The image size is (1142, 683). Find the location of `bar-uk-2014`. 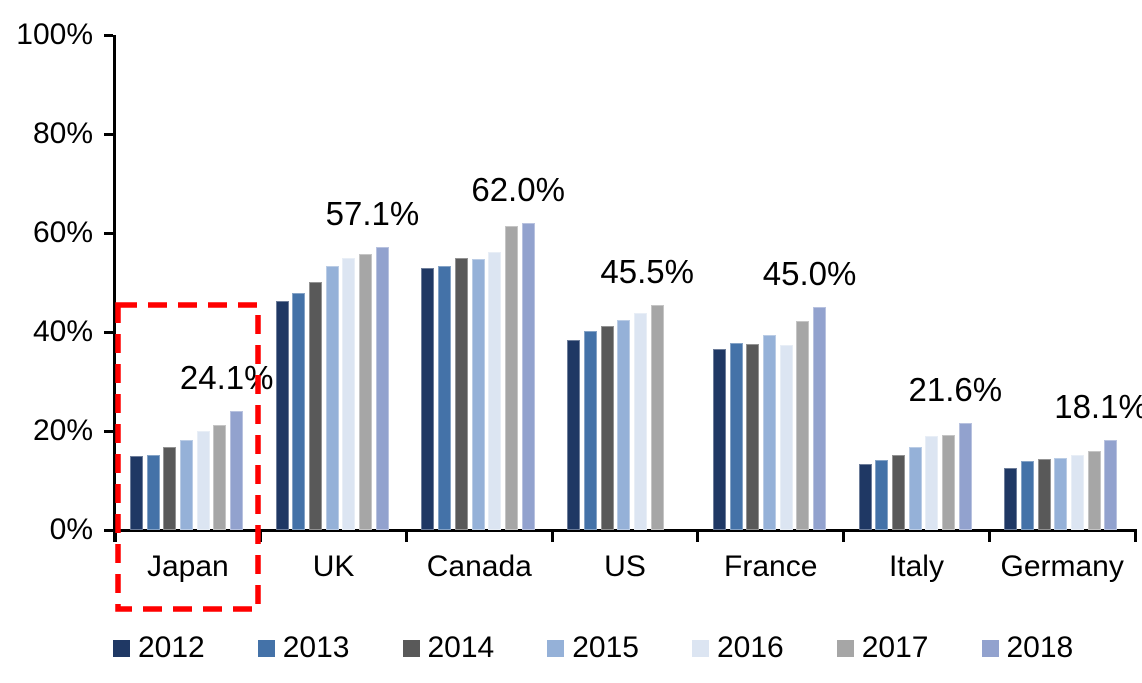

bar-uk-2014 is located at coordinates (316, 406).